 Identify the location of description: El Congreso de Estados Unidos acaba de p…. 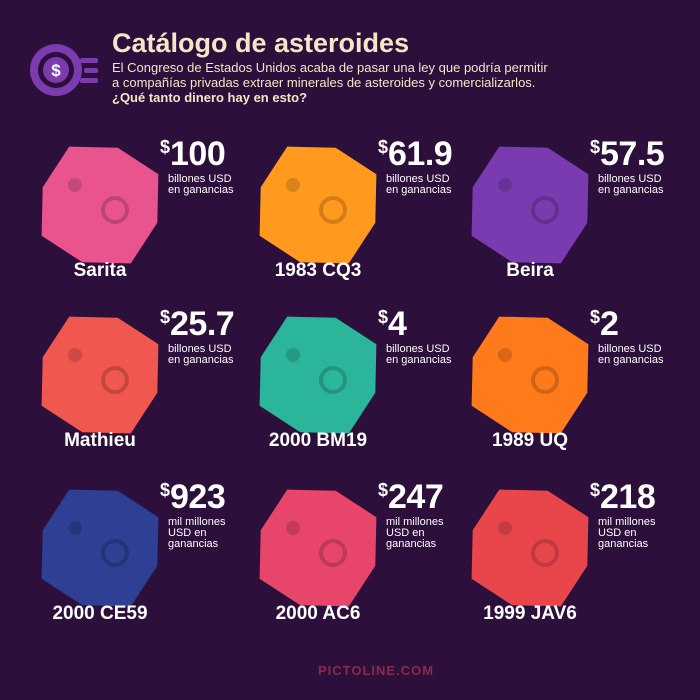
(330, 82).